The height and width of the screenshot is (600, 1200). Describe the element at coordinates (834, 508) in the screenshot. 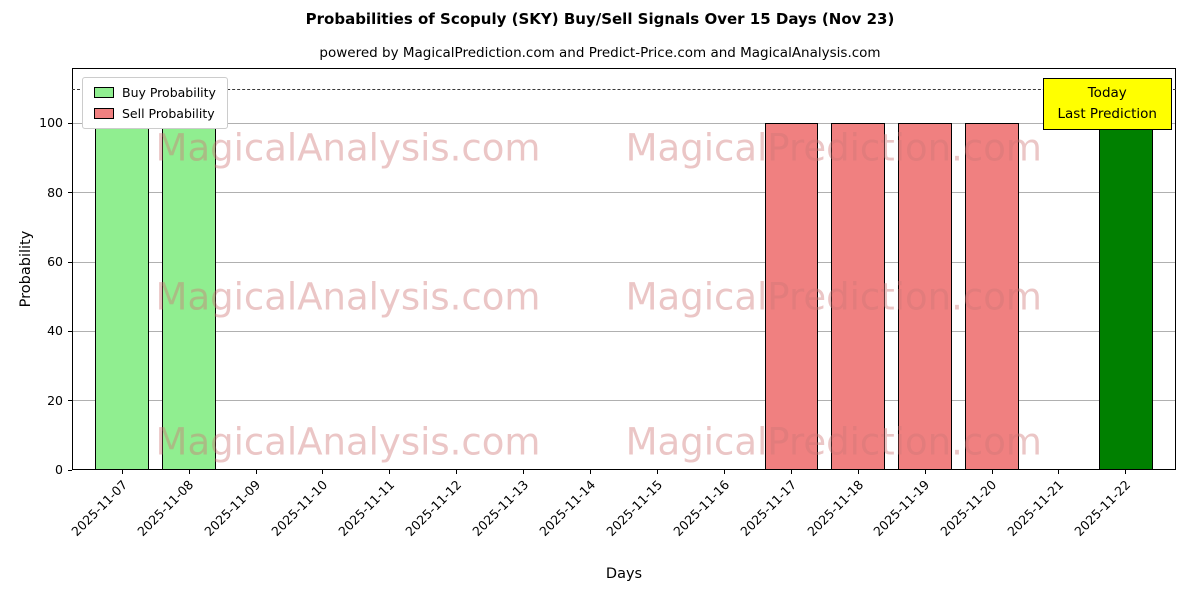

I see `x-tick-label-text: 2025-11-18` at that location.